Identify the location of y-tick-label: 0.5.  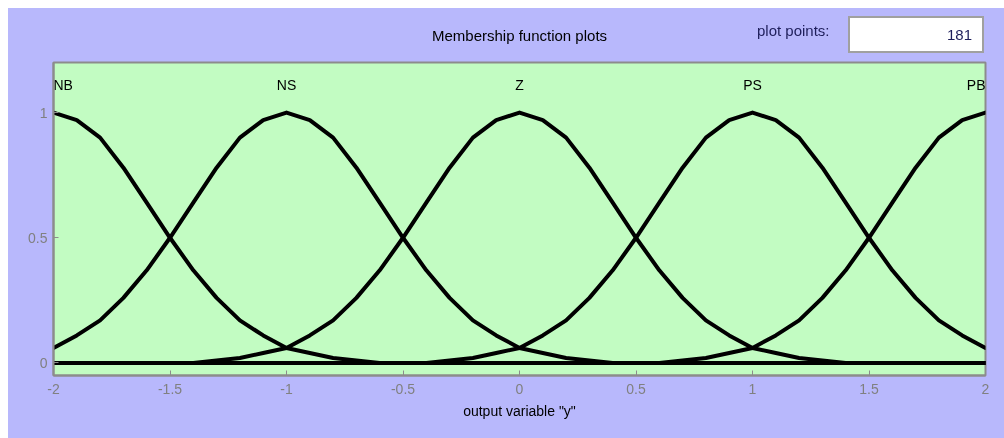
(38, 237).